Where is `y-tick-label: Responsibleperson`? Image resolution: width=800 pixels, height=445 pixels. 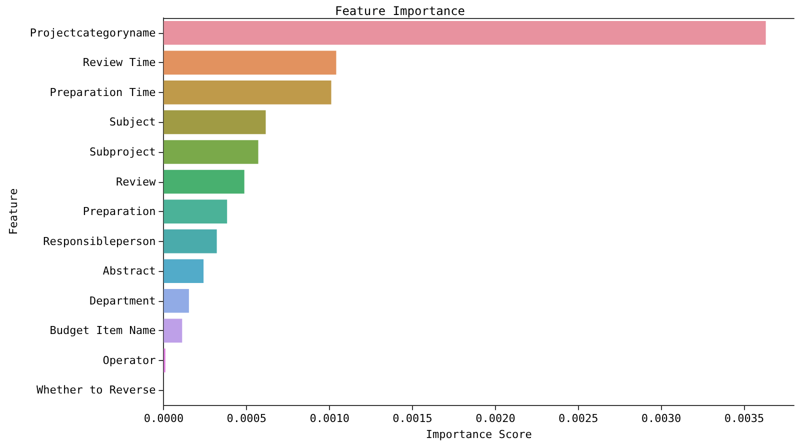 y-tick-label: Responsibleperson is located at coordinates (99, 241).